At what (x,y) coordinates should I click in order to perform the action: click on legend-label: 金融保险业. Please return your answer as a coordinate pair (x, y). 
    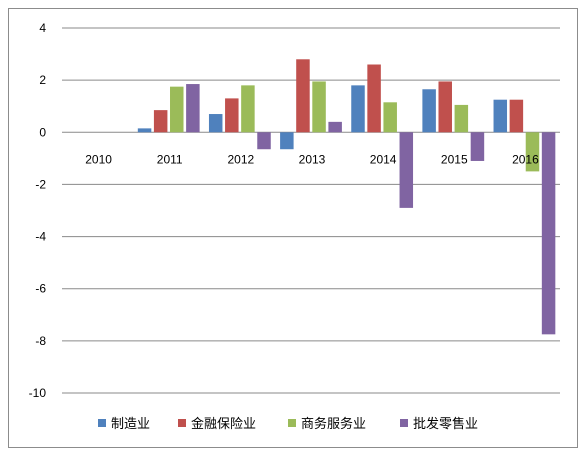
    Looking at the image, I should click on (223, 424).